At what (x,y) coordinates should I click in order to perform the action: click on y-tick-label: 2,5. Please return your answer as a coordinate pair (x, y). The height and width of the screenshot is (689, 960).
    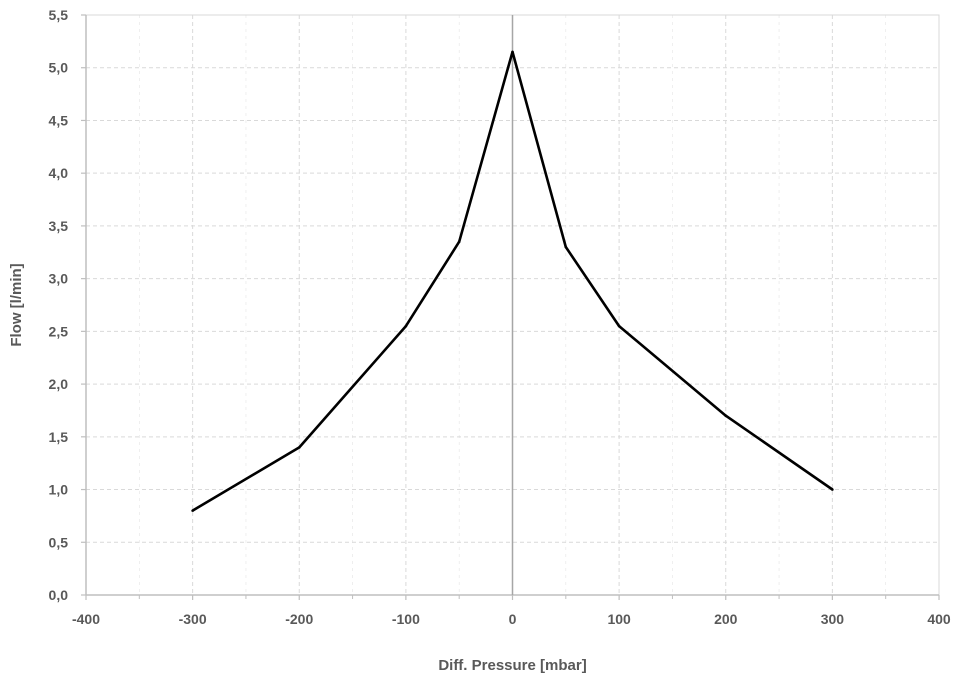
    Looking at the image, I should click on (59, 331).